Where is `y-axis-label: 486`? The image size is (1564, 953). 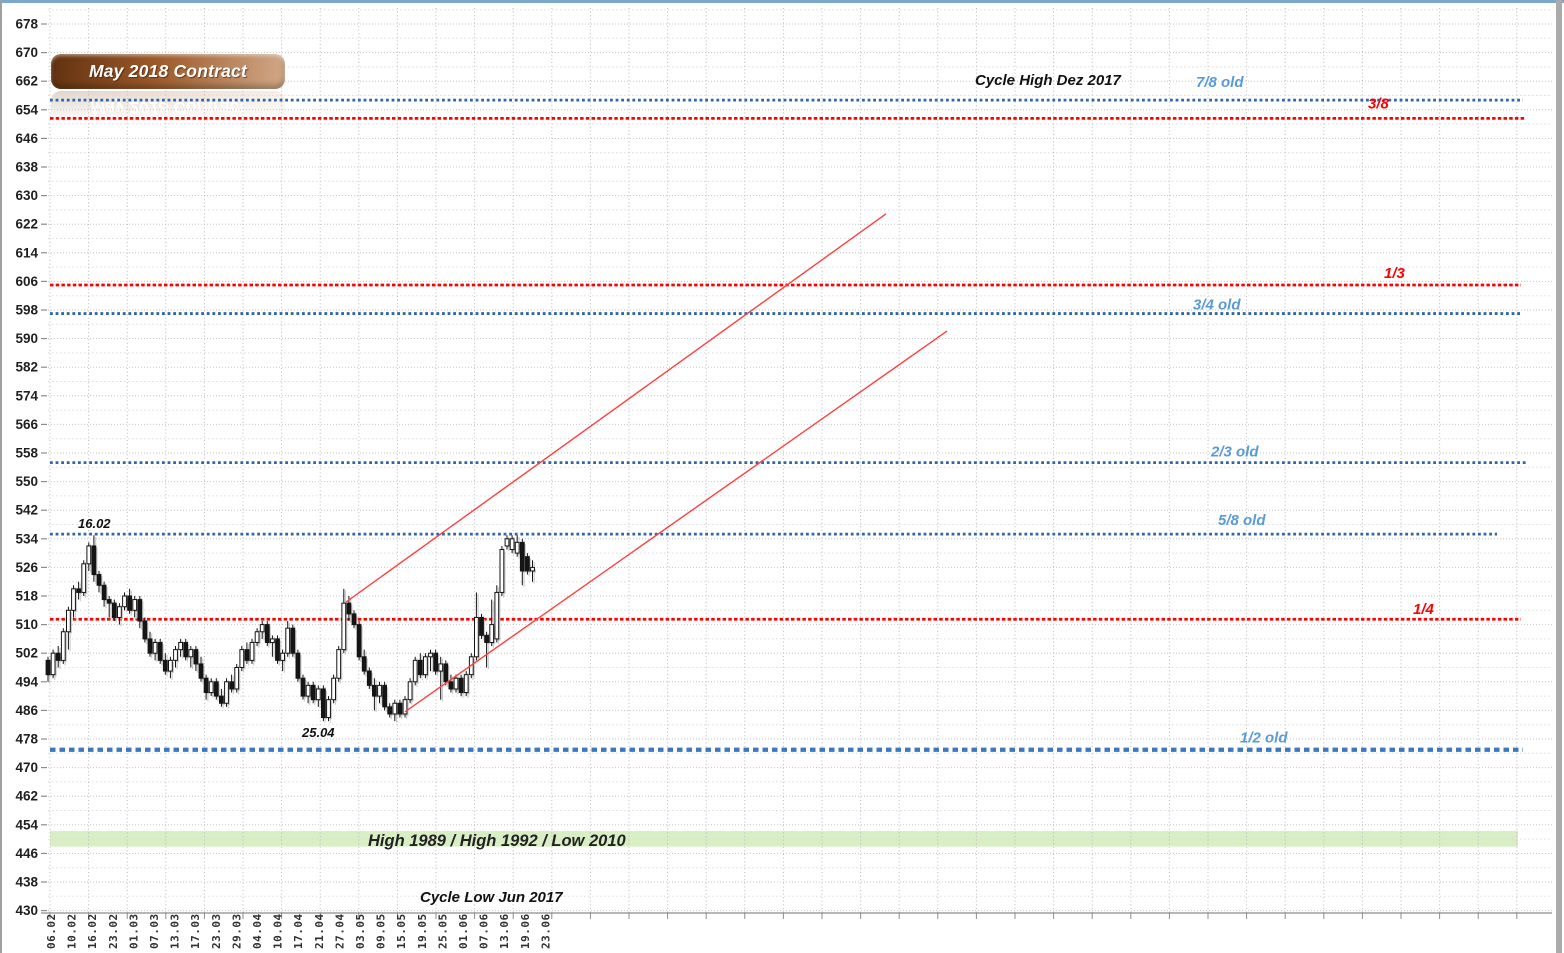
y-axis-label: 486 is located at coordinates (26, 710).